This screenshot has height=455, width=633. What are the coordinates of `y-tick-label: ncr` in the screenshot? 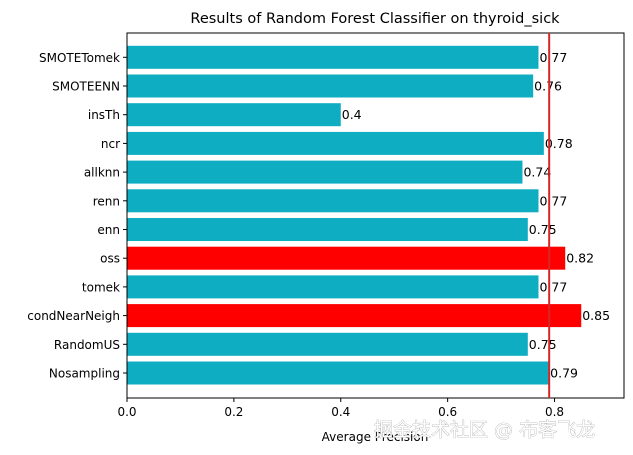 It's located at (110, 144).